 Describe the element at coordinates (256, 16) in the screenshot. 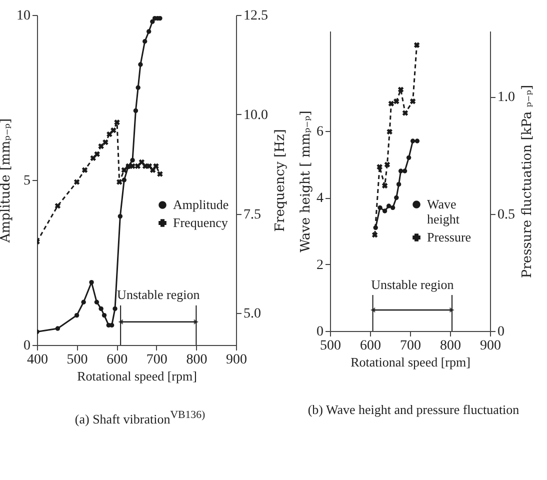

I see `y2-tick-label: 12.5` at that location.